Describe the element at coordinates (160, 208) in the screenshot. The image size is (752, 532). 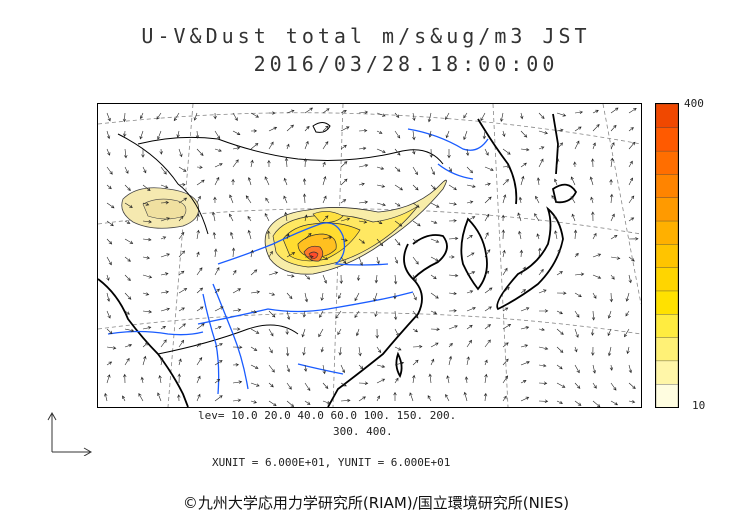
I see `dust-plume-west` at that location.